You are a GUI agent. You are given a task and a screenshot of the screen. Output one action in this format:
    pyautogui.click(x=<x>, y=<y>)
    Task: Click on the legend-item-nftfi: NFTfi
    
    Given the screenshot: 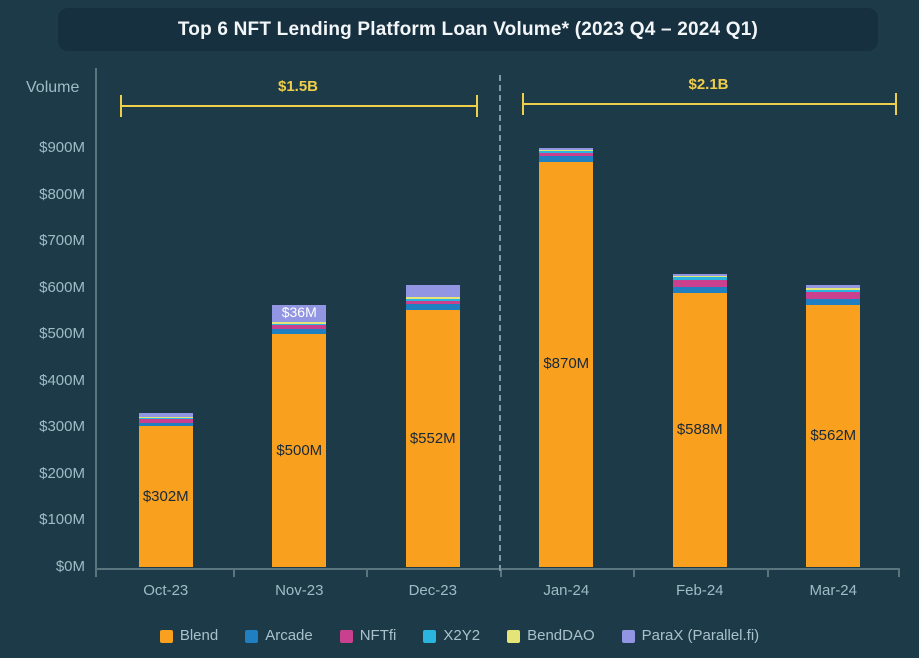 What is the action you would take?
    pyautogui.click(x=368, y=635)
    